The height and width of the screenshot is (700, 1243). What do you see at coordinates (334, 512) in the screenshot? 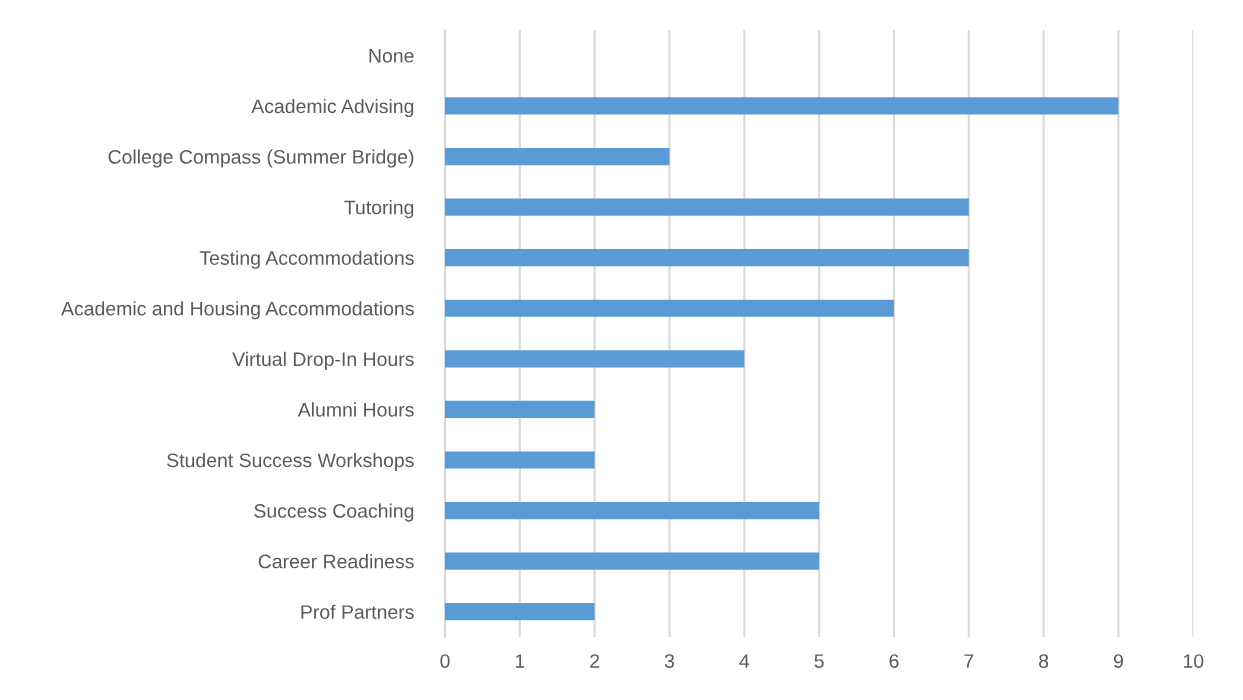
I see `y-tick-label: Success Coaching` at bounding box center [334, 512].